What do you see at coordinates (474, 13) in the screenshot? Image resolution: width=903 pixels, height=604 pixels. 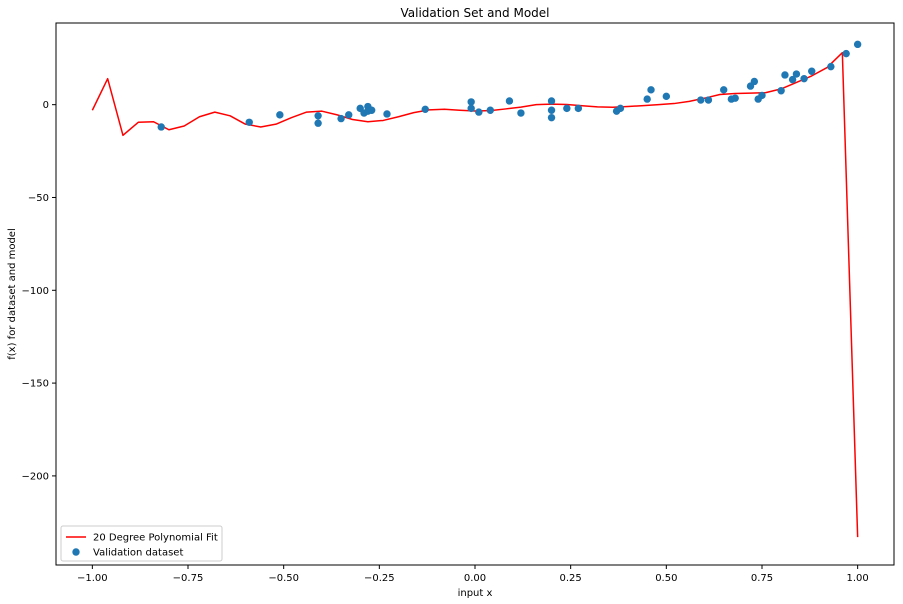 I see `chart-title: Validation Set and Model` at bounding box center [474, 13].